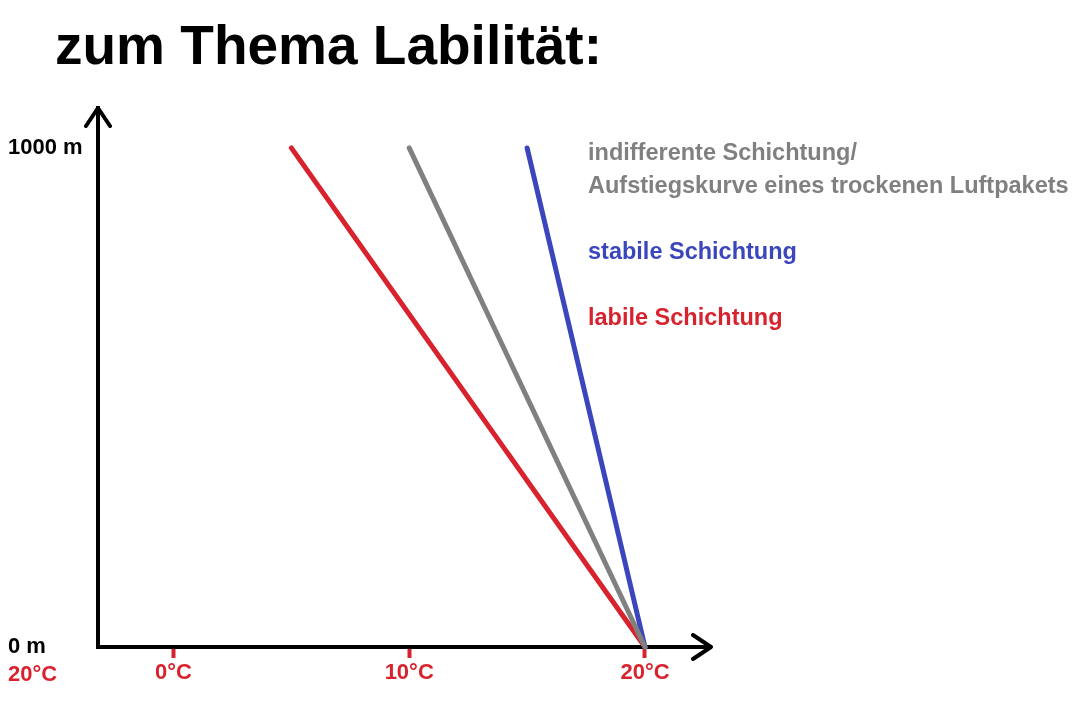 This screenshot has width=1091, height=703. Describe the element at coordinates (409, 672) in the screenshot. I see `x-tick-label: 10°C` at that location.